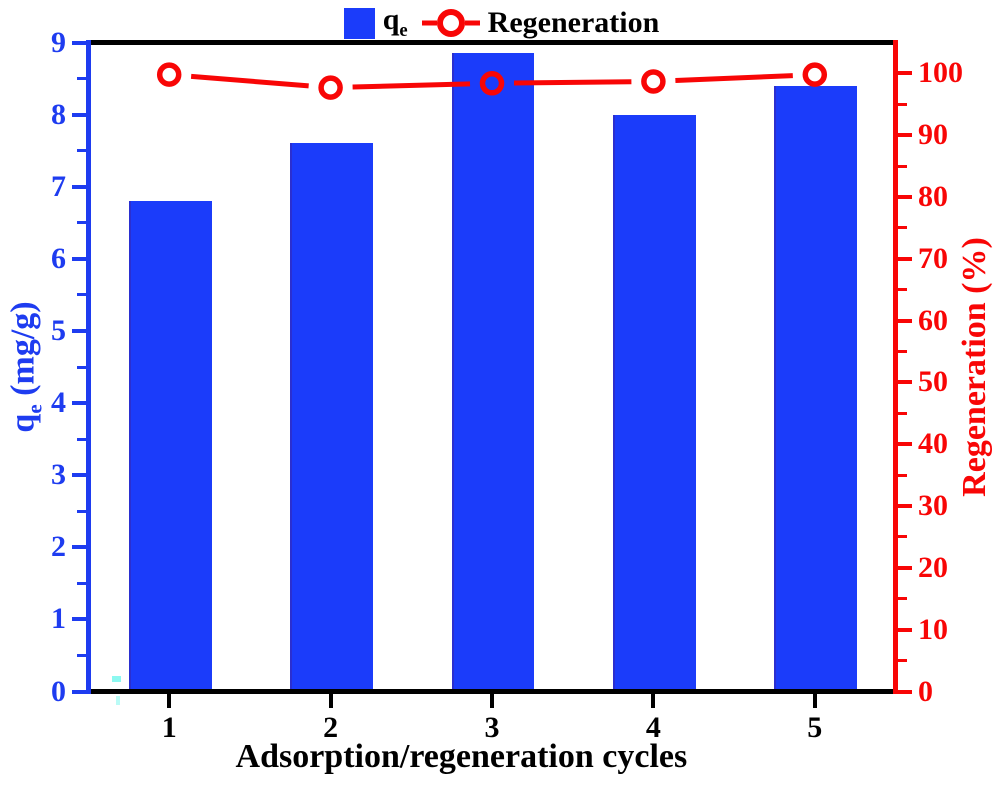 The height and width of the screenshot is (786, 1003). What do you see at coordinates (933, 320) in the screenshot?
I see `right-axis-tick-label: 60` at bounding box center [933, 320].